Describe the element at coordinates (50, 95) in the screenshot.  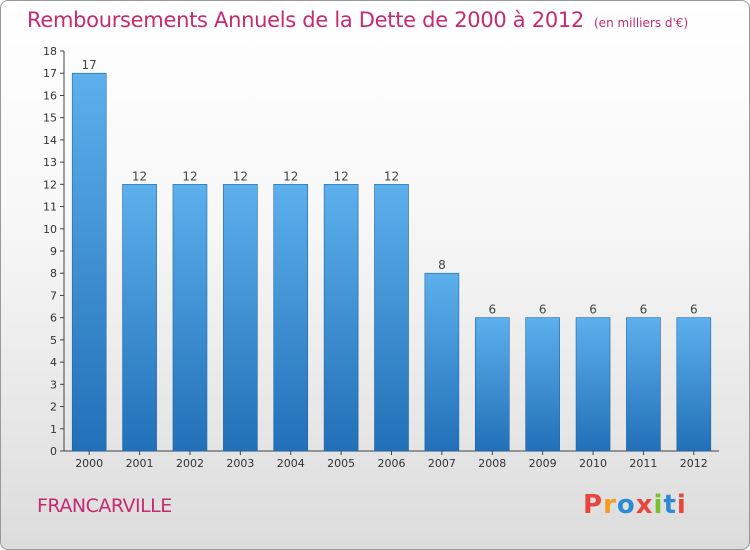
I see `y-tick-label: 16` at that location.